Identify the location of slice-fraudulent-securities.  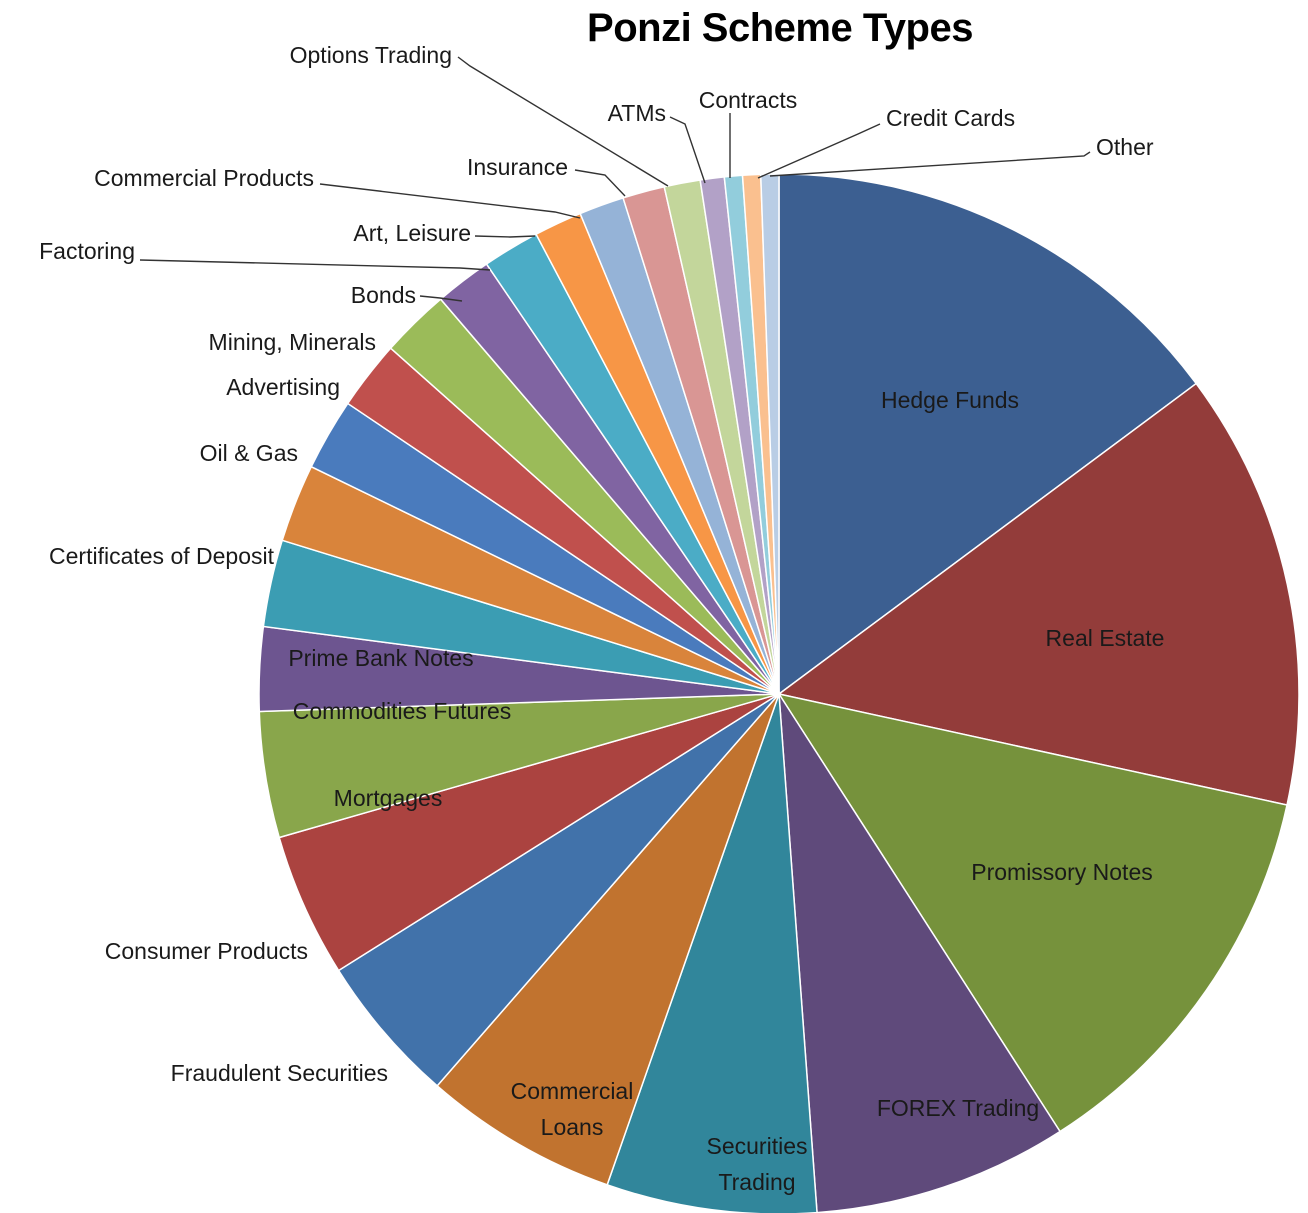
(558, 890).